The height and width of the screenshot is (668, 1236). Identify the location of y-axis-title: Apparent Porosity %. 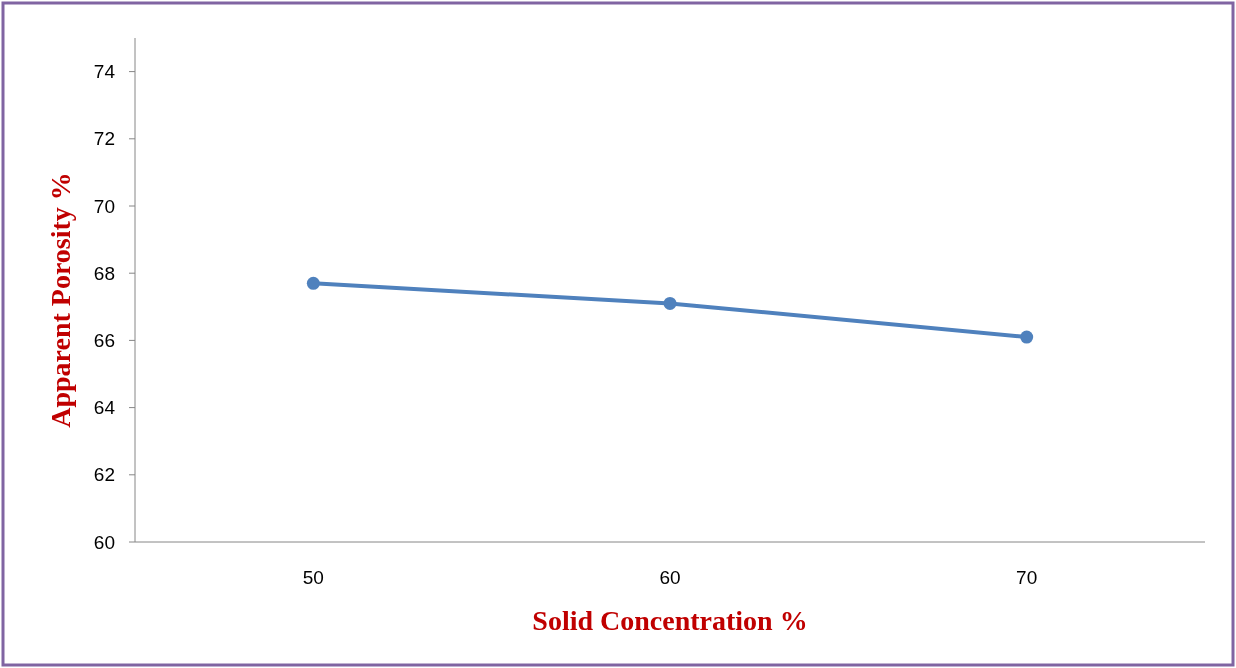
(60, 300).